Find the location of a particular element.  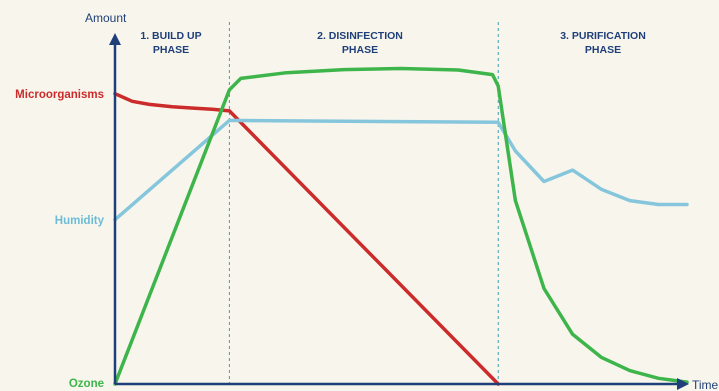

x-axis-arrow-icon is located at coordinates (683, 384).